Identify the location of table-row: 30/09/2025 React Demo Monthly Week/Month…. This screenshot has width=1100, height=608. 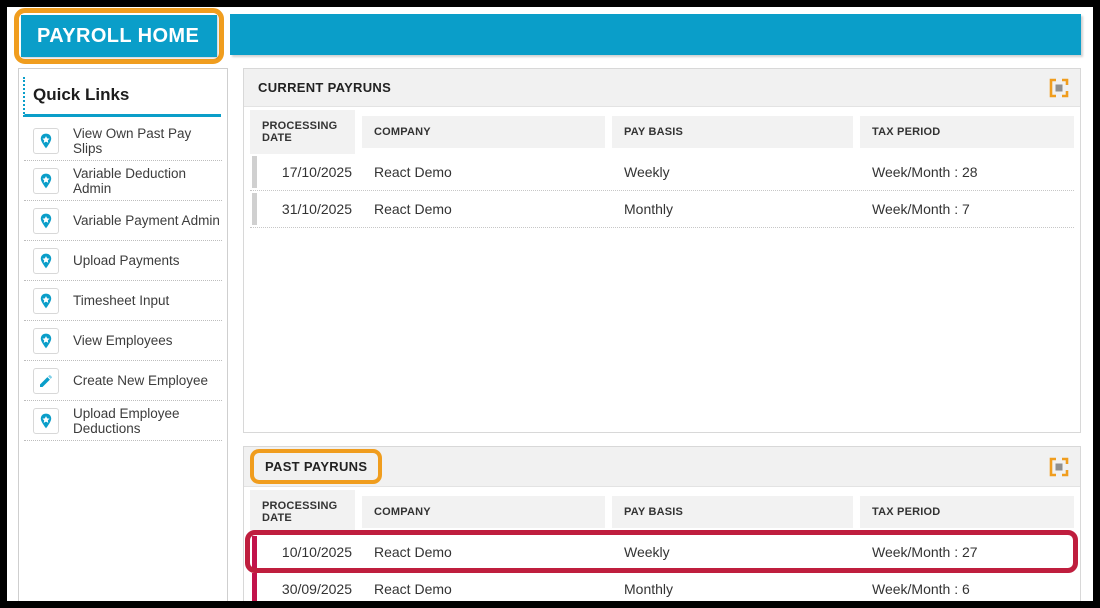
(662, 586).